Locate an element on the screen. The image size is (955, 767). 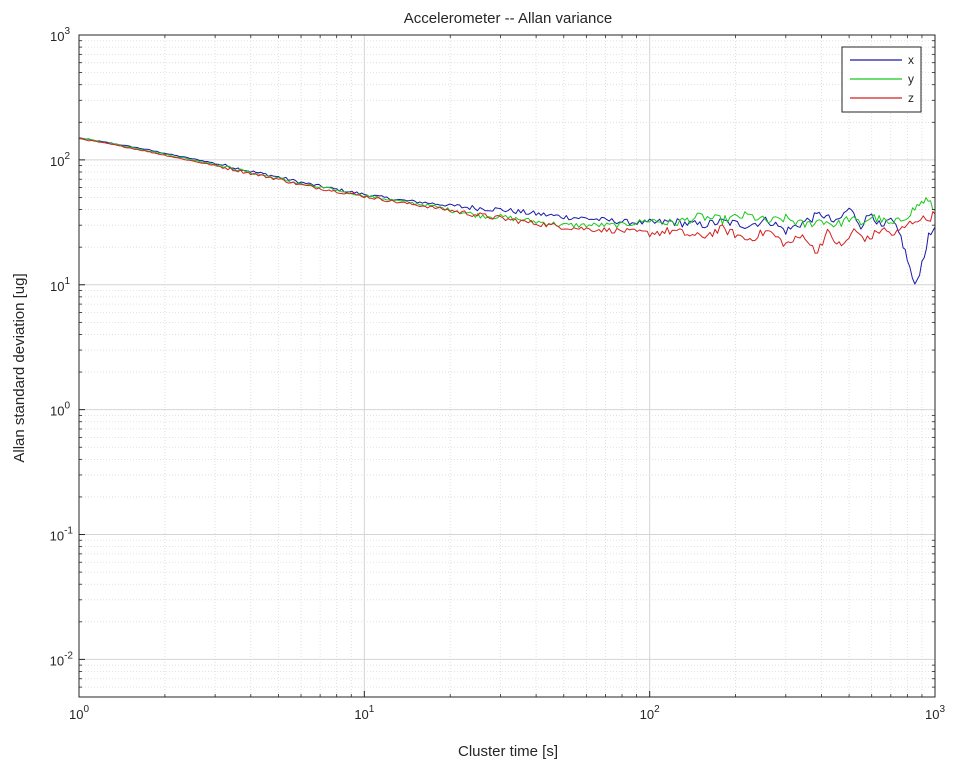
x-tick-label: 10² is located at coordinates (650, 713).